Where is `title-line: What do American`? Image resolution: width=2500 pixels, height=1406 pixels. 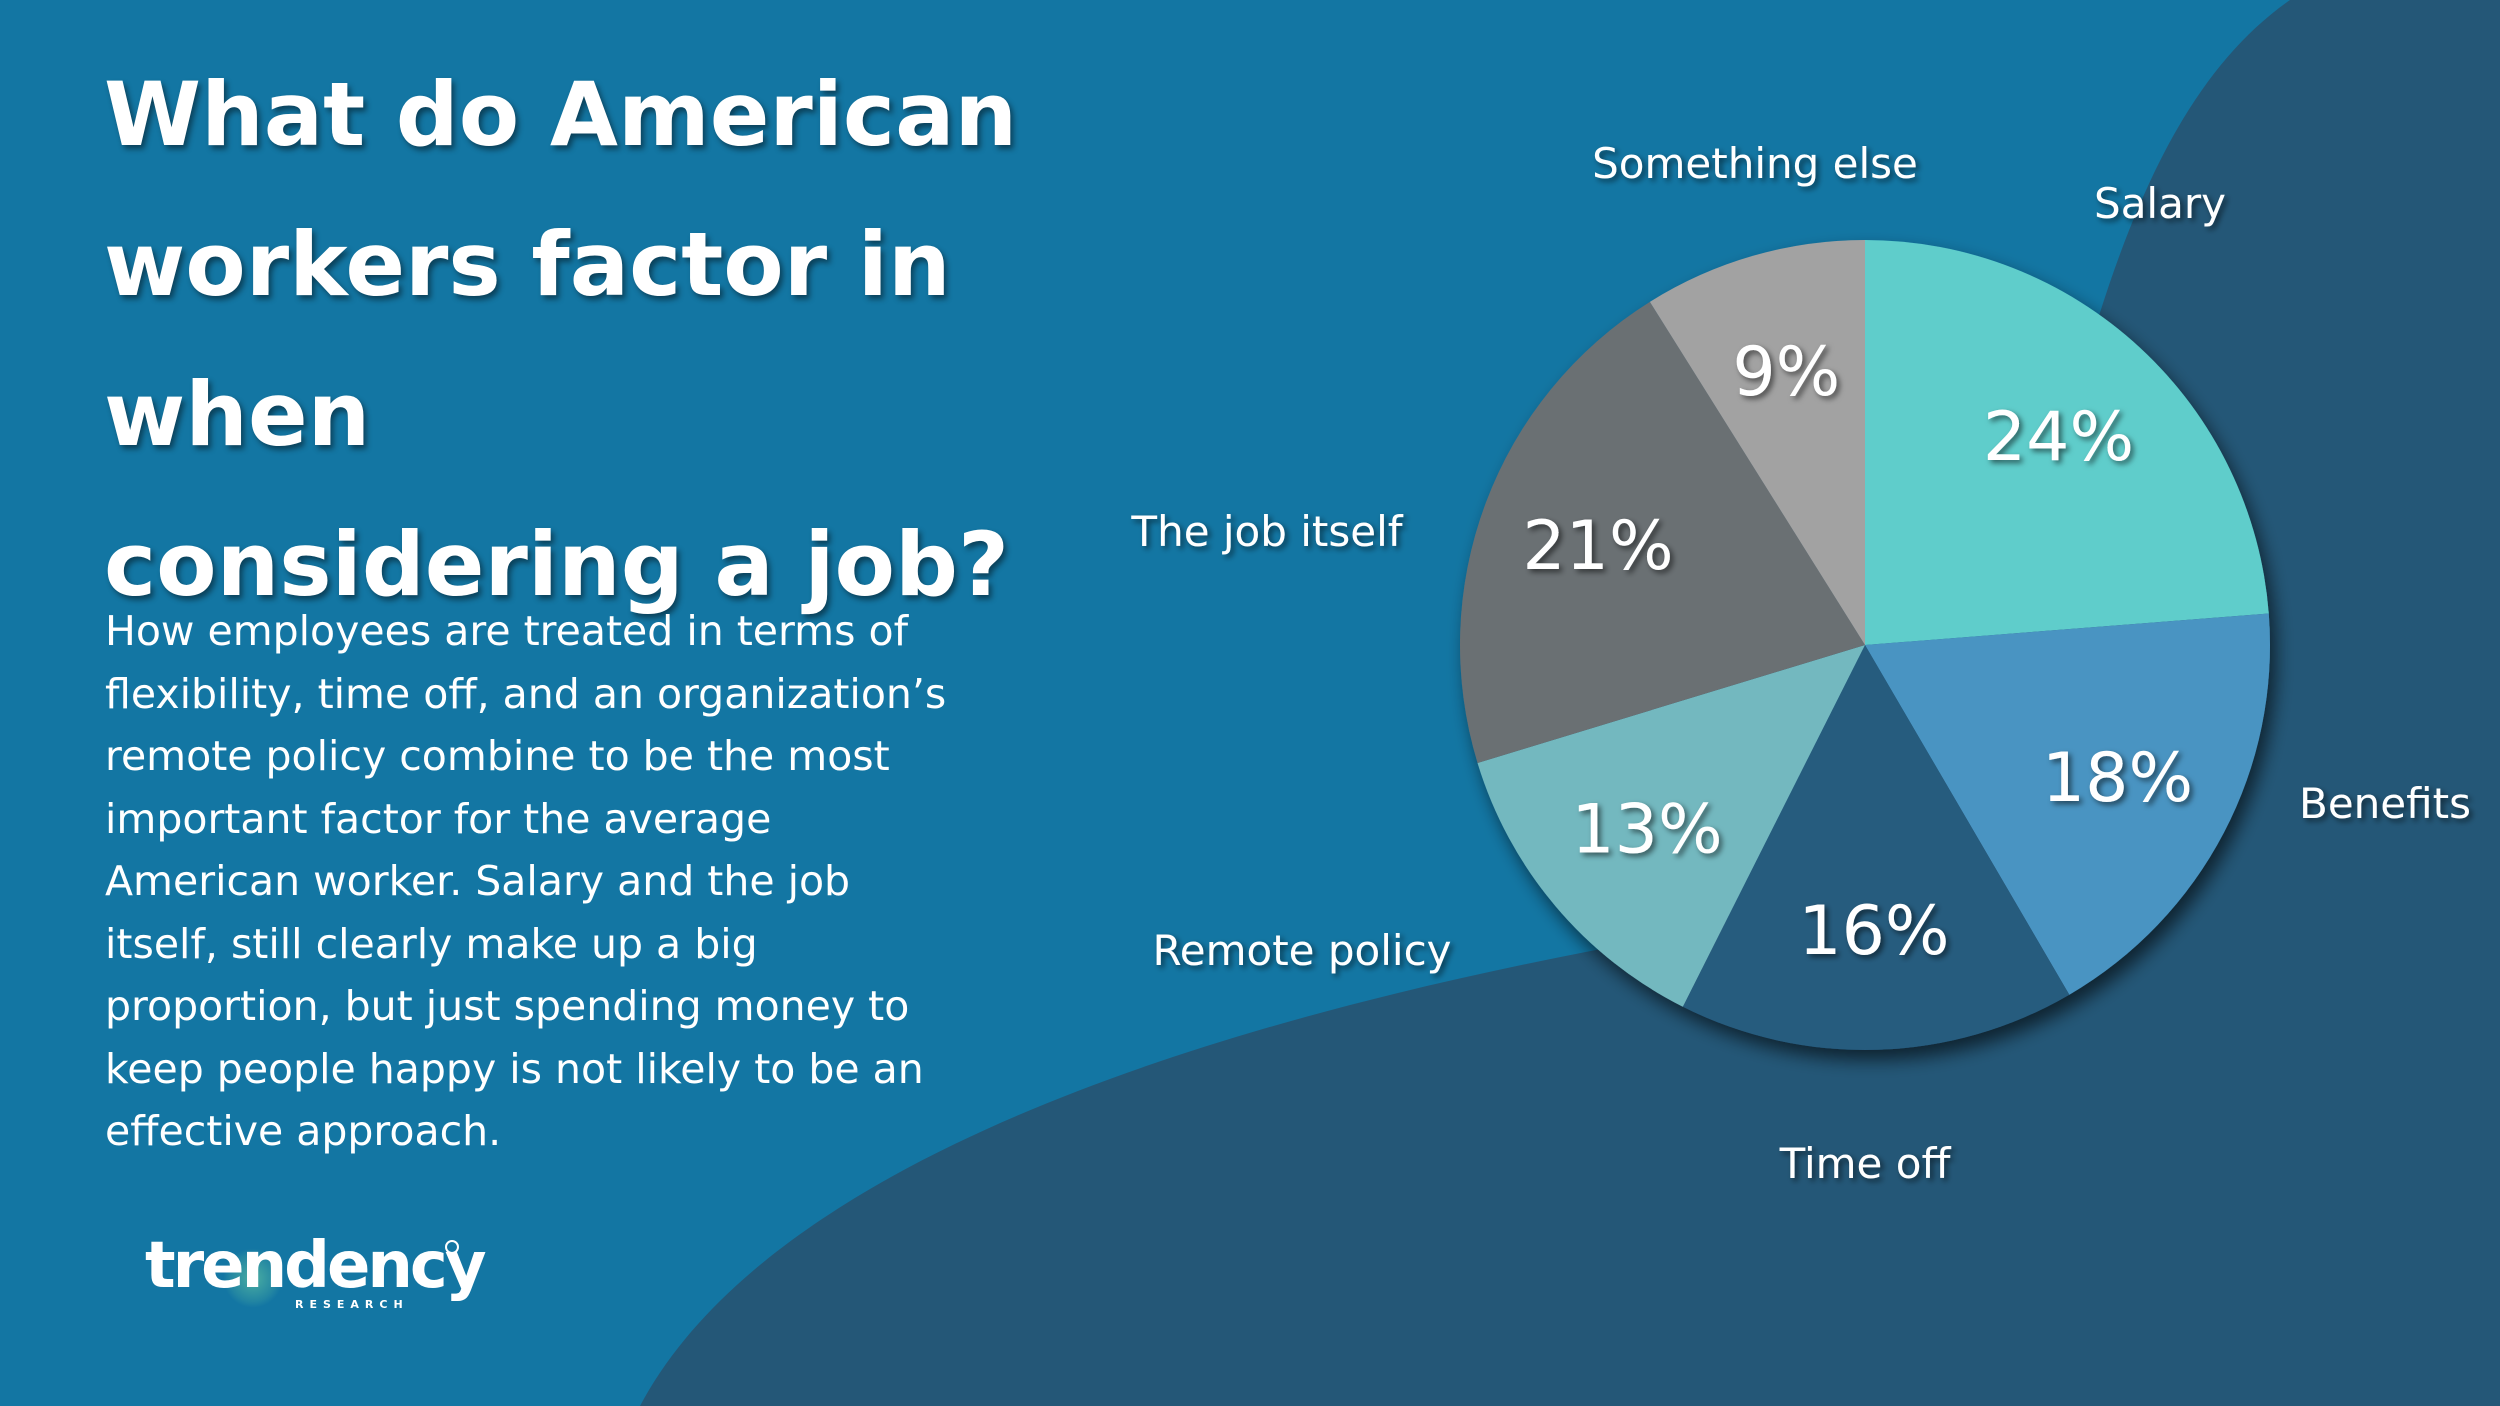
title-line: What do American is located at coordinates (561, 114).